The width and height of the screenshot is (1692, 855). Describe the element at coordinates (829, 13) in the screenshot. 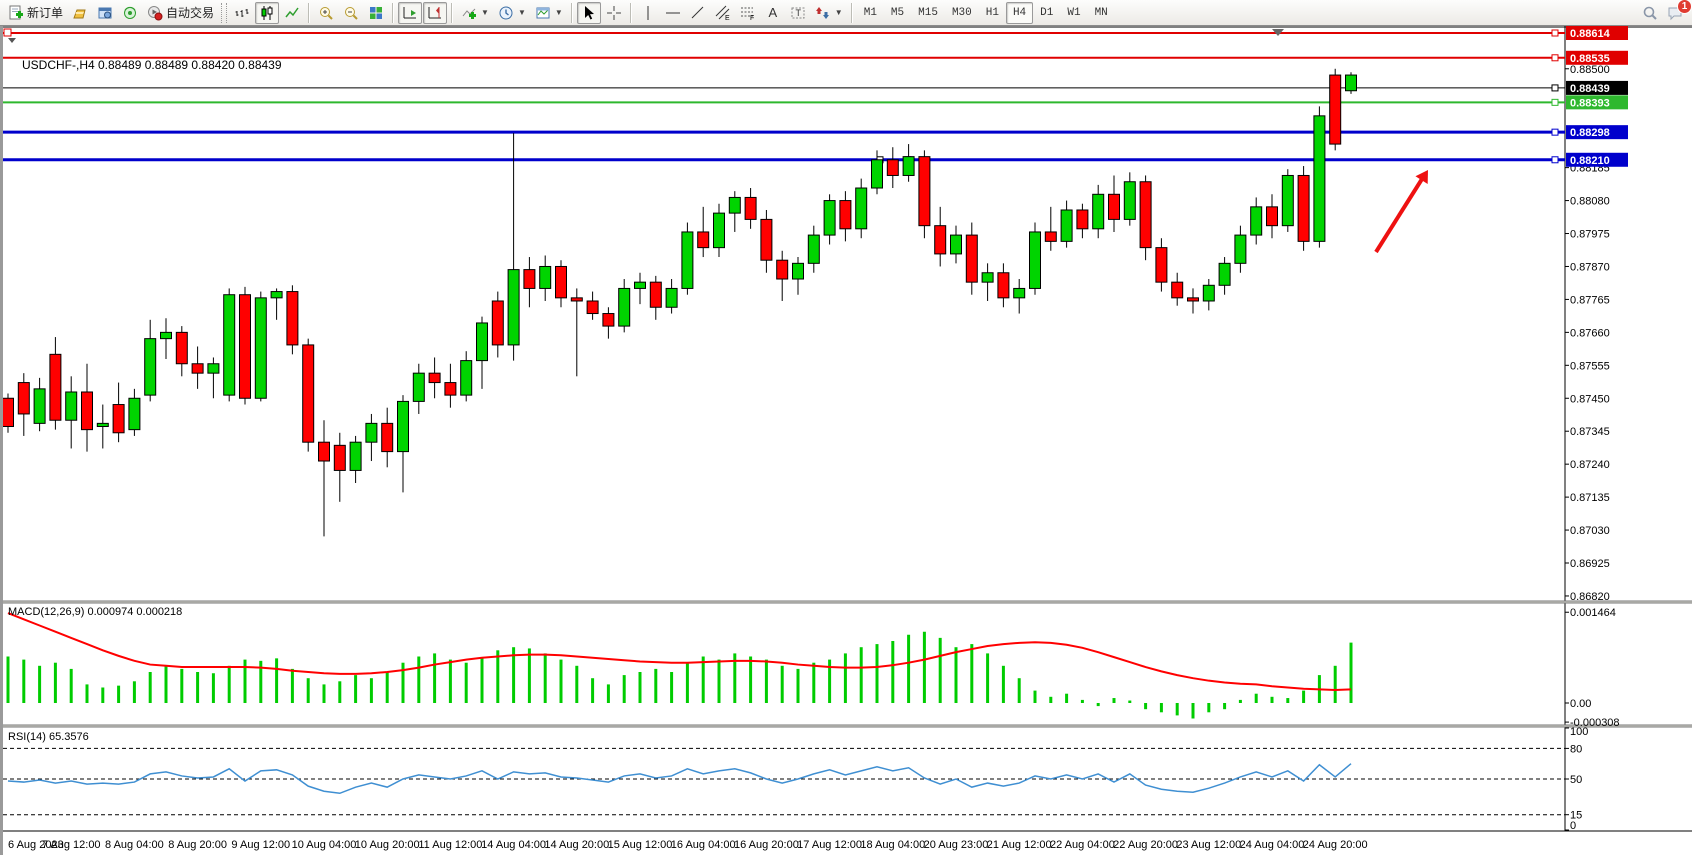

I see `arrows-tool-button: ▼` at that location.